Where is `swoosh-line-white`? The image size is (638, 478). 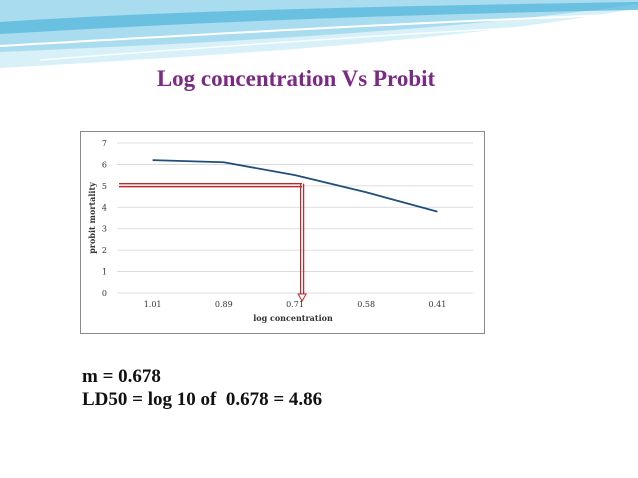 swoosh-line-white is located at coordinates (319, 30).